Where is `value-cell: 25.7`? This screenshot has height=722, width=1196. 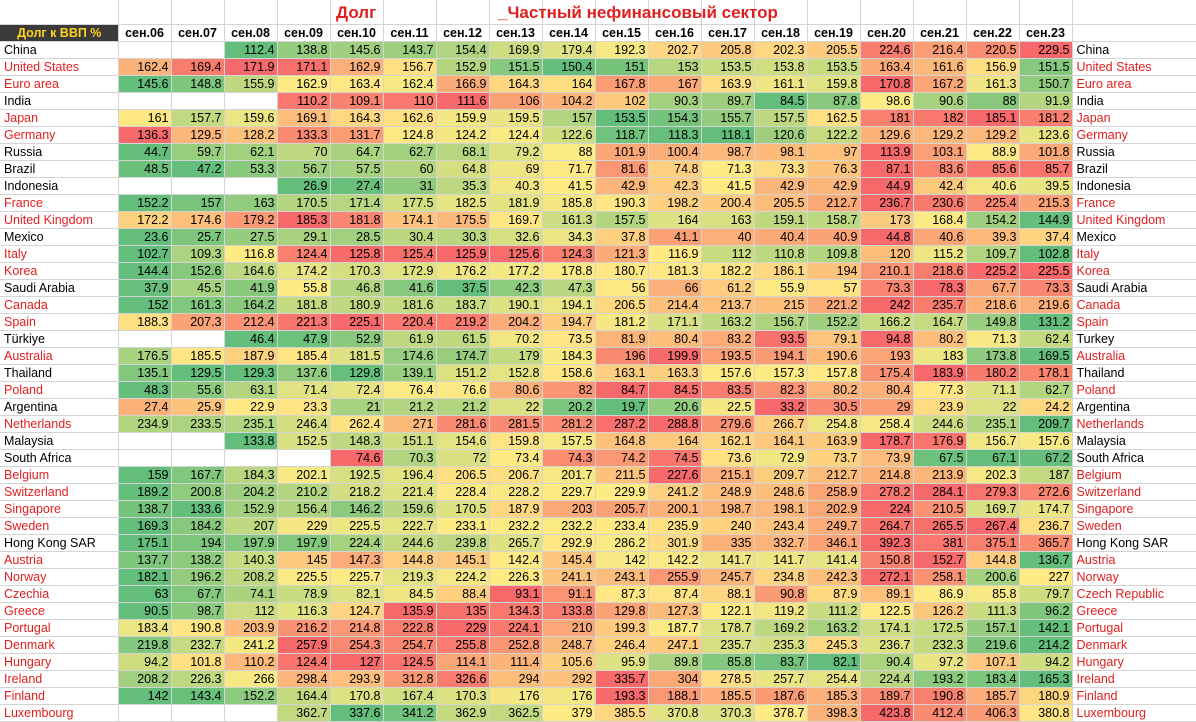
value-cell: 25.7 is located at coordinates (198, 237).